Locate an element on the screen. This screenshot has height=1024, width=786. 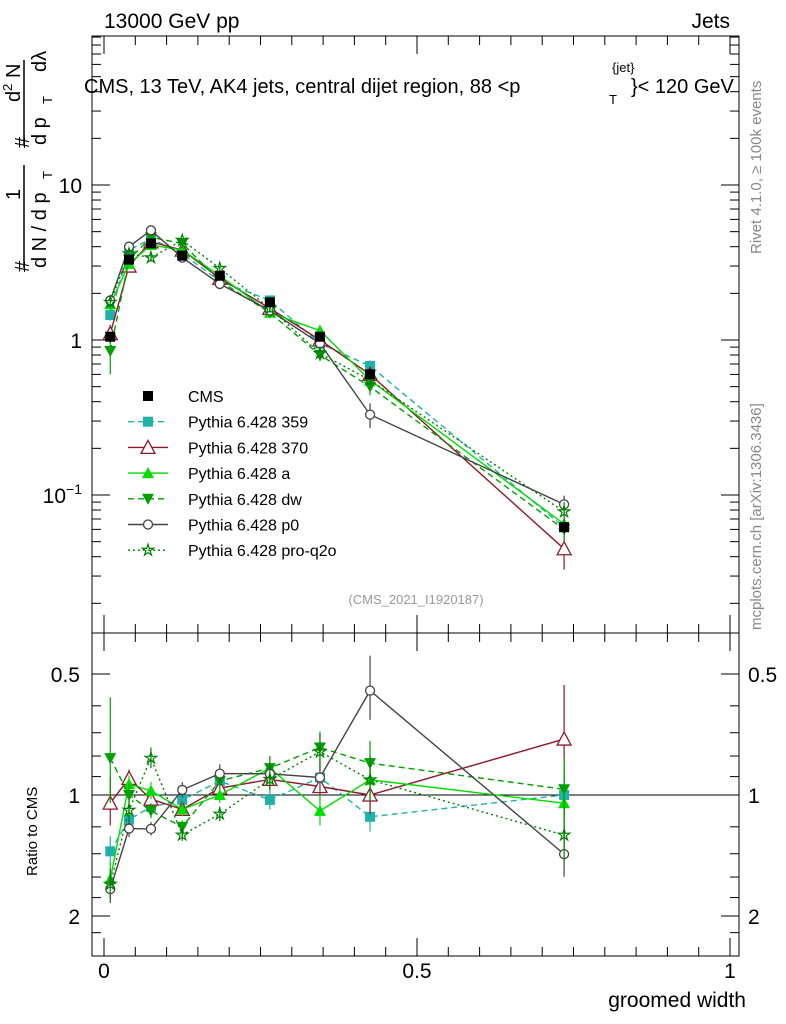
analysis-label: (CMS_2021_I1920187) is located at coordinates (415, 599).